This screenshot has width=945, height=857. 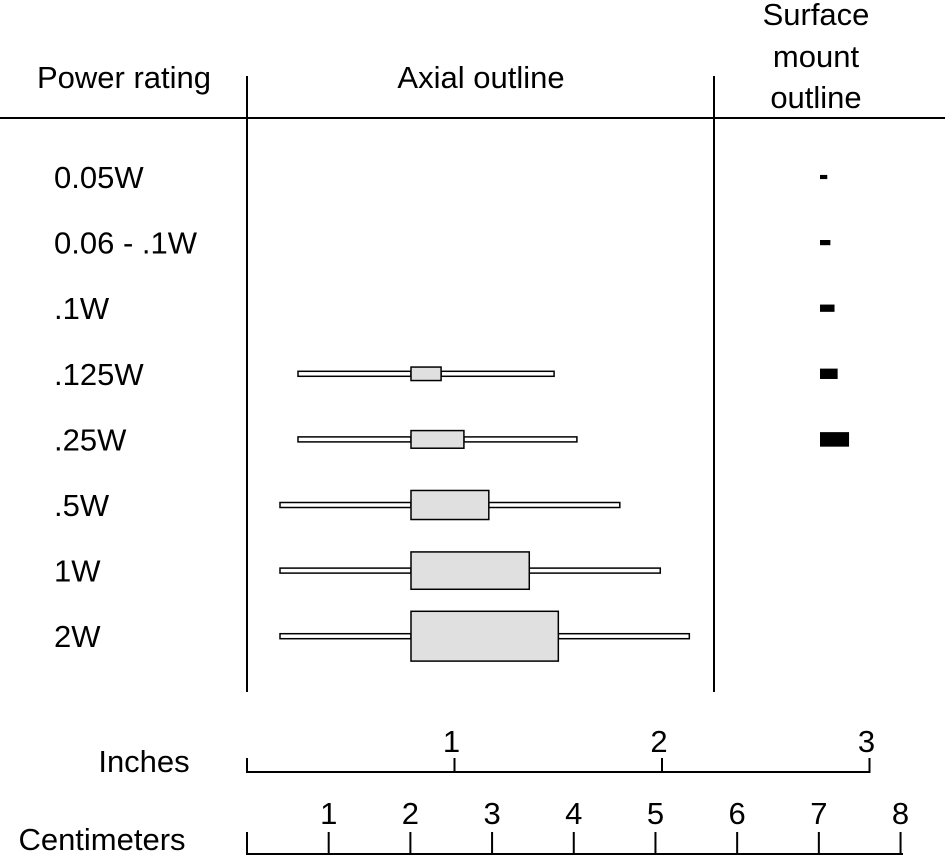 I want to click on header-smd-line1: Surface, so click(x=816, y=16).